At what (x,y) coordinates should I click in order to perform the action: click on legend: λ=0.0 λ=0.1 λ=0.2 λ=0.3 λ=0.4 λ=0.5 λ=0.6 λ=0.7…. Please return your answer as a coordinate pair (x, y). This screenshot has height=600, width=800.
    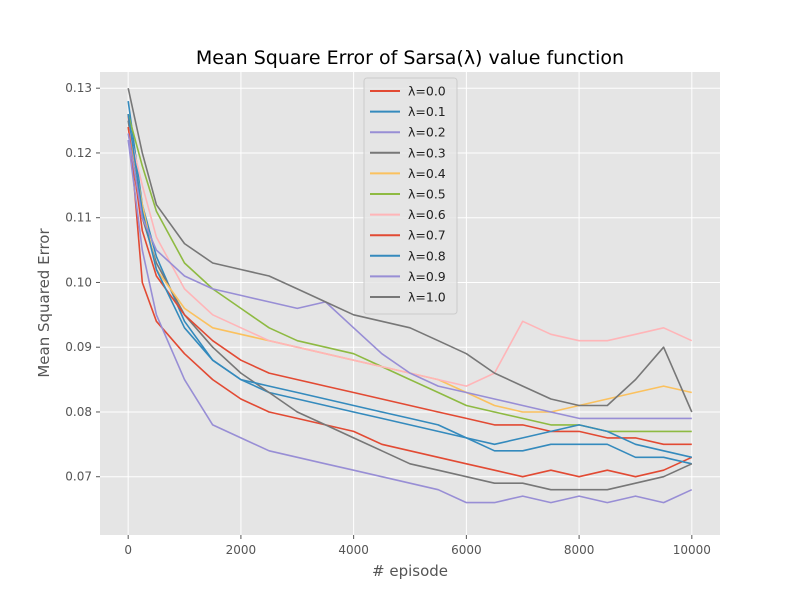
    Looking at the image, I should click on (410, 196).